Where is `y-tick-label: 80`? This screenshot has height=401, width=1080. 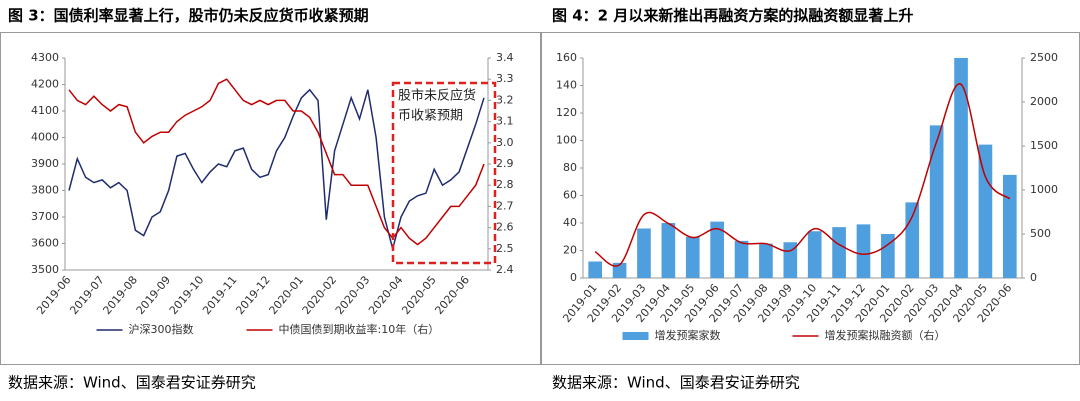
y-tick-label: 80 is located at coordinates (570, 167).